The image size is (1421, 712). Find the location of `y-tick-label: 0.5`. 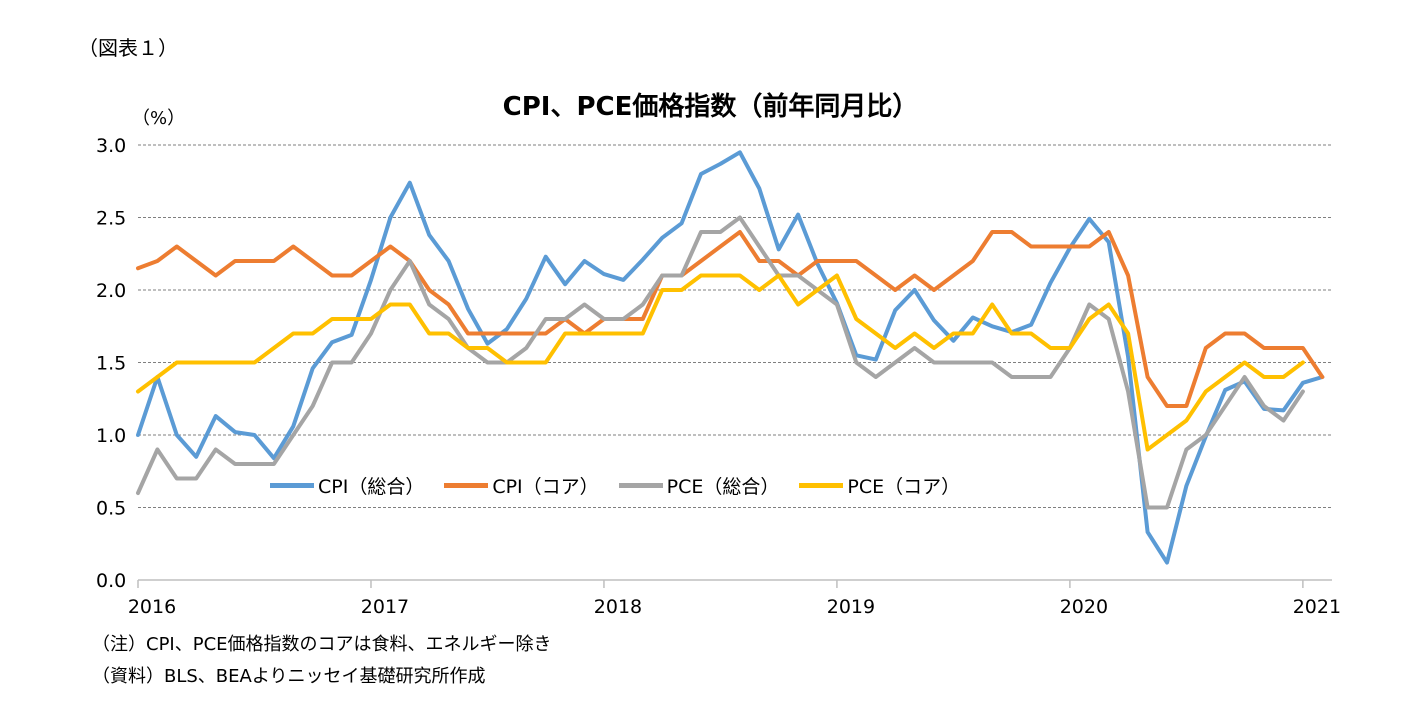

y-tick-label: 0.5 is located at coordinates (111, 509).